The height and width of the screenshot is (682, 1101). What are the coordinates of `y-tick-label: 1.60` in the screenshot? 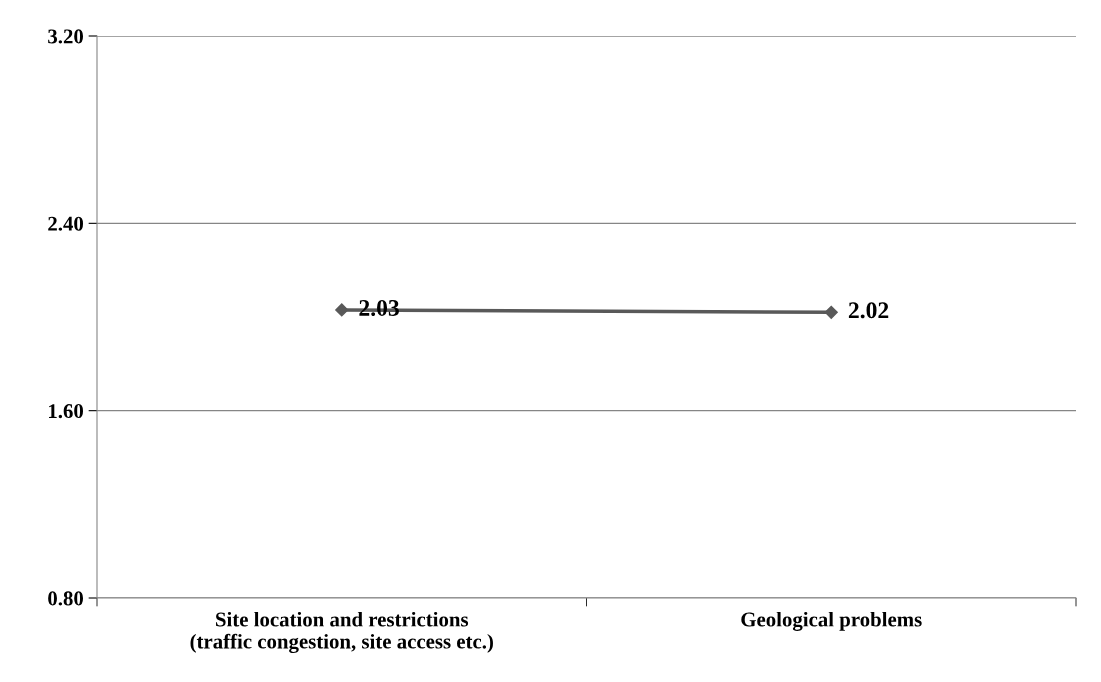 It's located at (66, 411).